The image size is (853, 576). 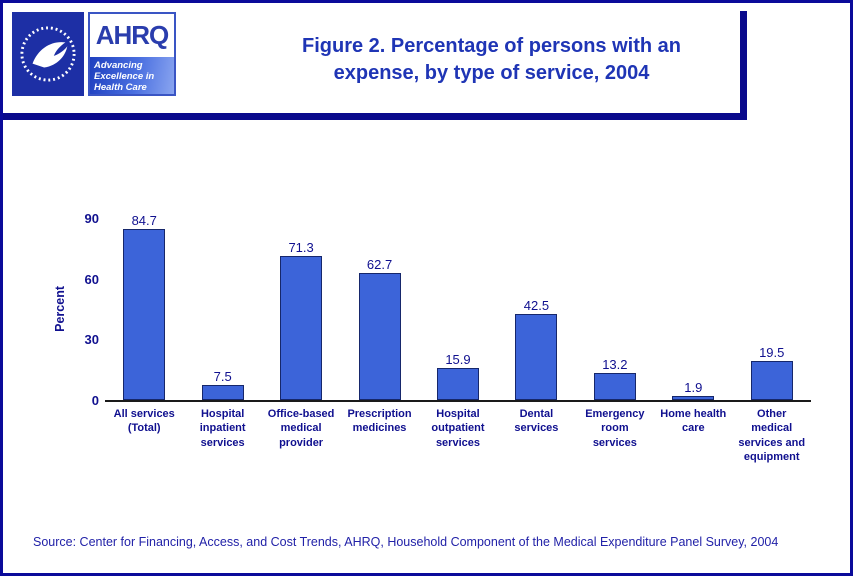 I want to click on x-category-label: Other medical services and equipment, so click(x=772, y=435).